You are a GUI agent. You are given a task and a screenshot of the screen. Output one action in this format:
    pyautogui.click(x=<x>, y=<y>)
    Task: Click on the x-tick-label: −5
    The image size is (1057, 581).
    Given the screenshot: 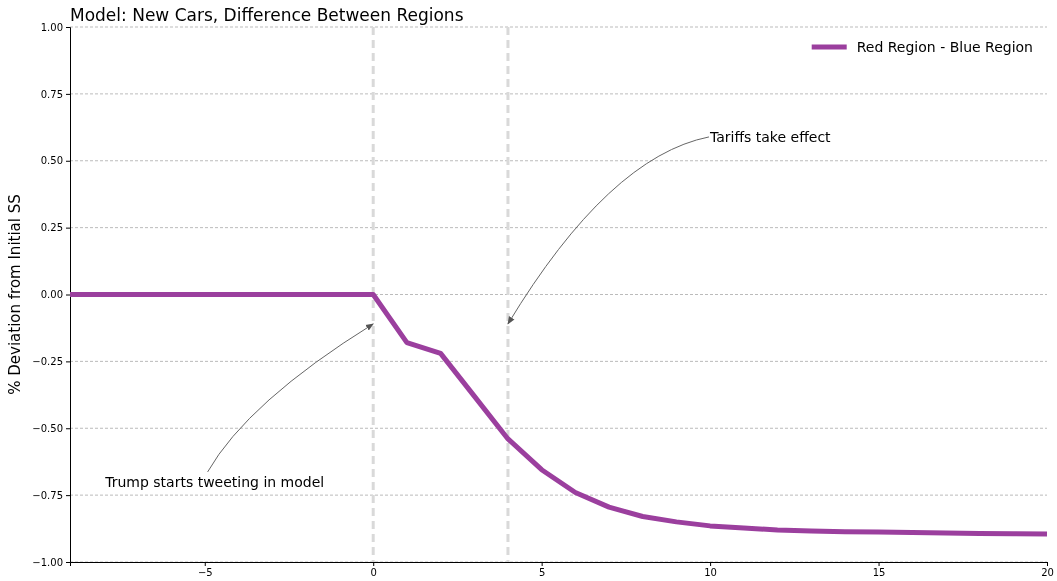 What is the action you would take?
    pyautogui.click(x=205, y=573)
    